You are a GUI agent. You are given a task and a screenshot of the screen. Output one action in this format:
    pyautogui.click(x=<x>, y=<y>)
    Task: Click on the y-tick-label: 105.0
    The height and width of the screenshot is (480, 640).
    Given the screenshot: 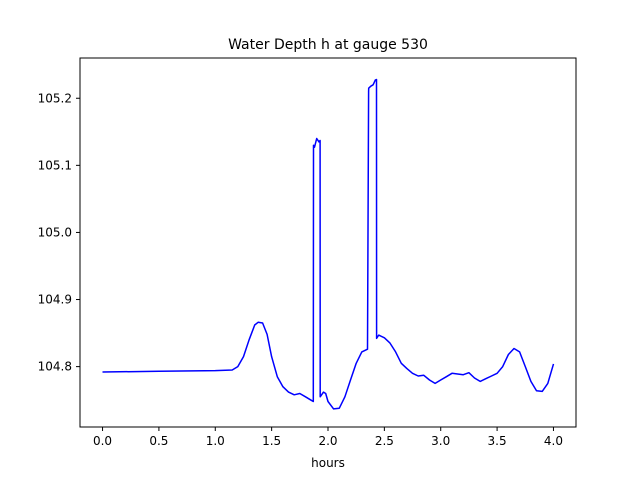 What is the action you would take?
    pyautogui.click(x=55, y=232)
    